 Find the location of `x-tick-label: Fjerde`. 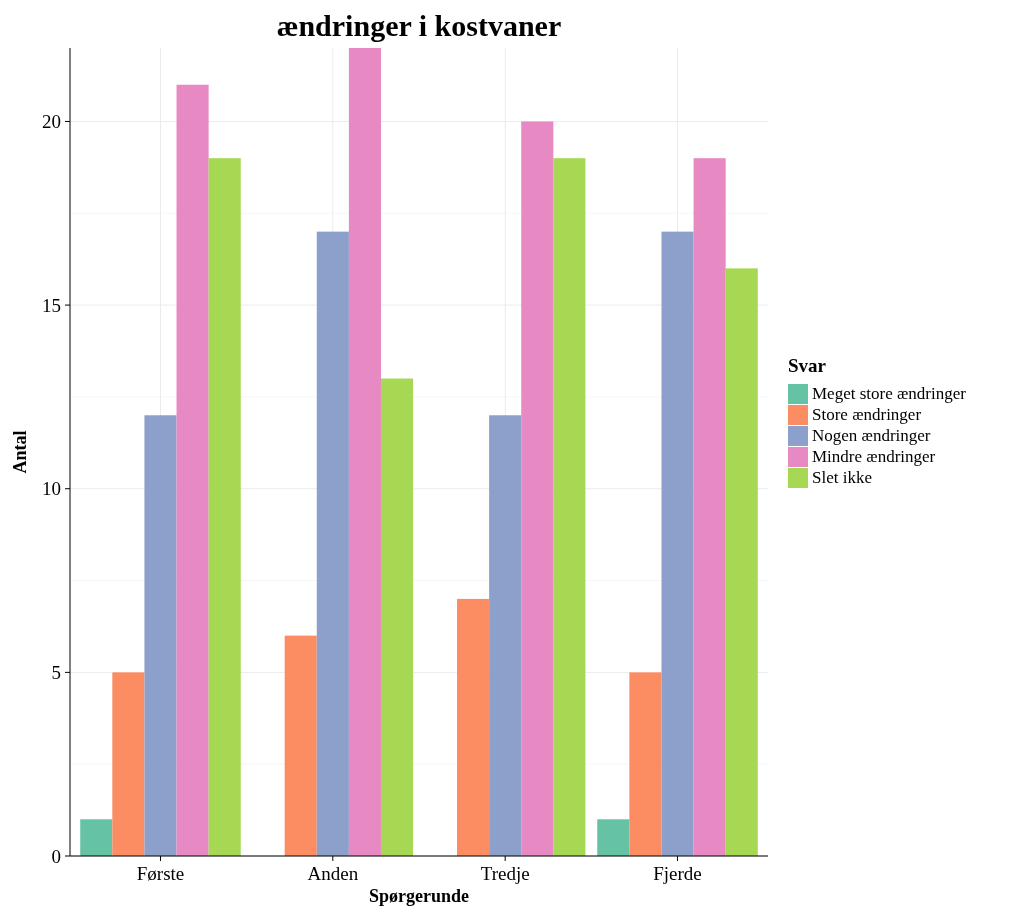

x-tick-label: Fjerde is located at coordinates (677, 873).